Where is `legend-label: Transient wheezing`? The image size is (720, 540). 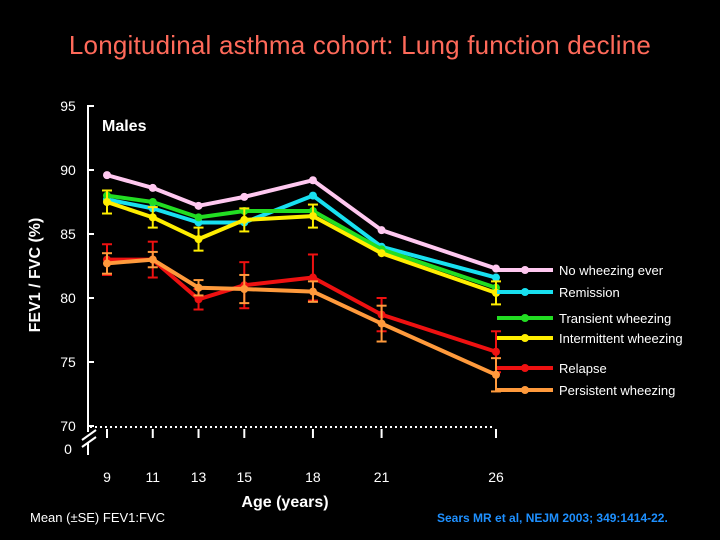 legend-label: Transient wheezing is located at coordinates (615, 318).